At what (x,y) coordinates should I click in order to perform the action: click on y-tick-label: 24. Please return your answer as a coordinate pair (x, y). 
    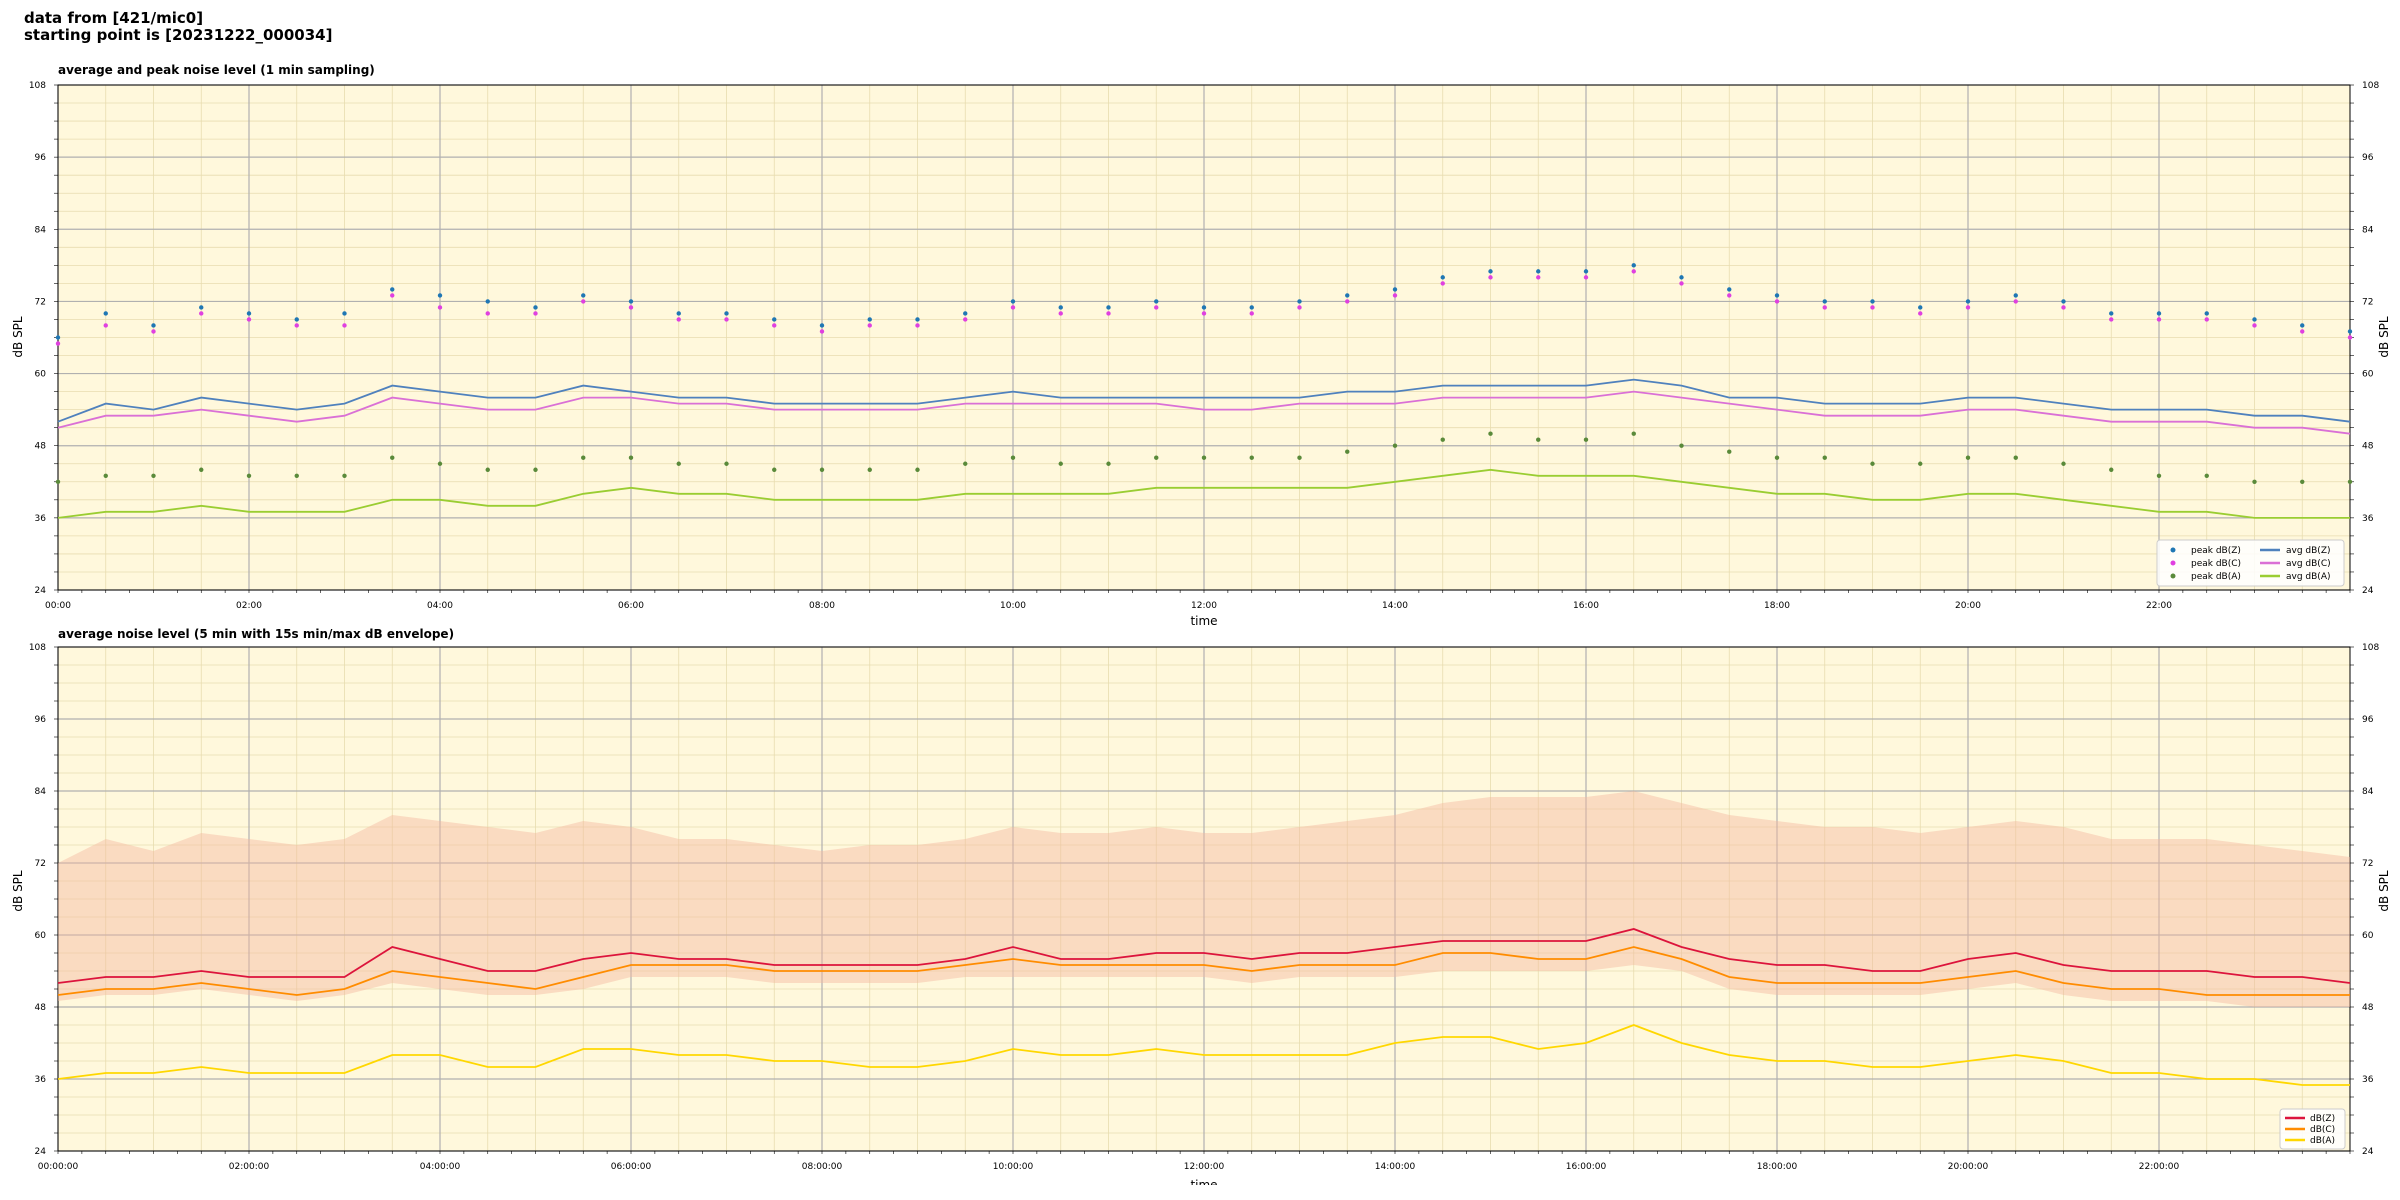
    Looking at the image, I should click on (41, 591).